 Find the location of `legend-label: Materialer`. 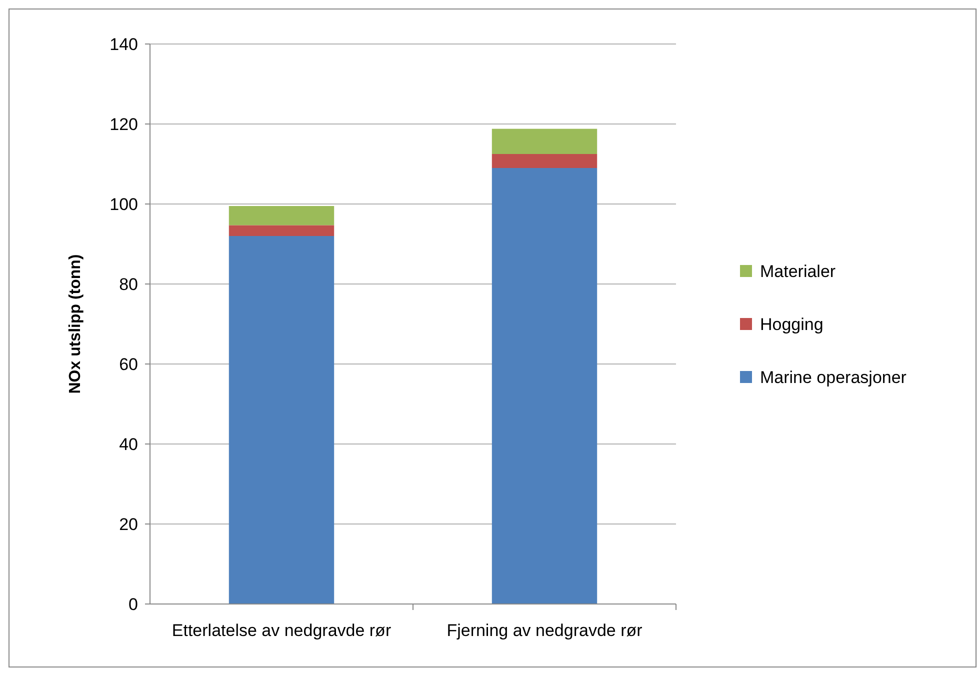

legend-label: Materialer is located at coordinates (798, 271).